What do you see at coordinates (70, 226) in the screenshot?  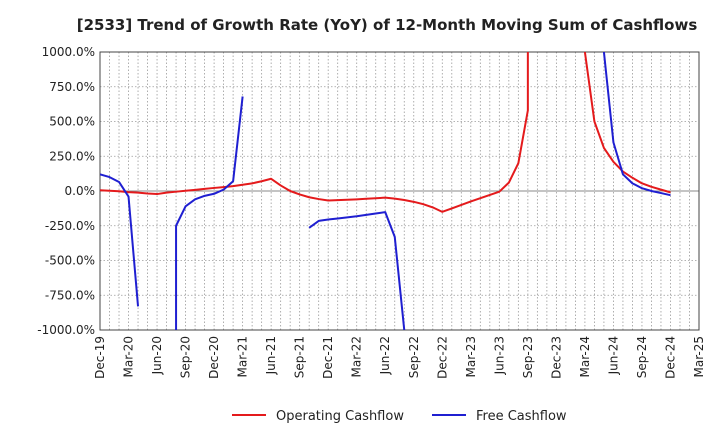 I see `y-tick-label: -250.0%` at bounding box center [70, 226].